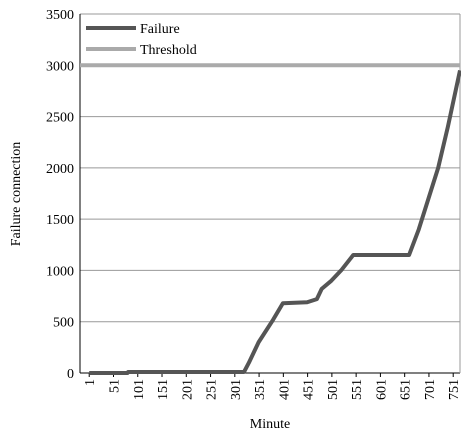 This screenshot has height=436, width=461. What do you see at coordinates (260, 389) in the screenshot?
I see `x-tick-label: 351` at bounding box center [260, 389].